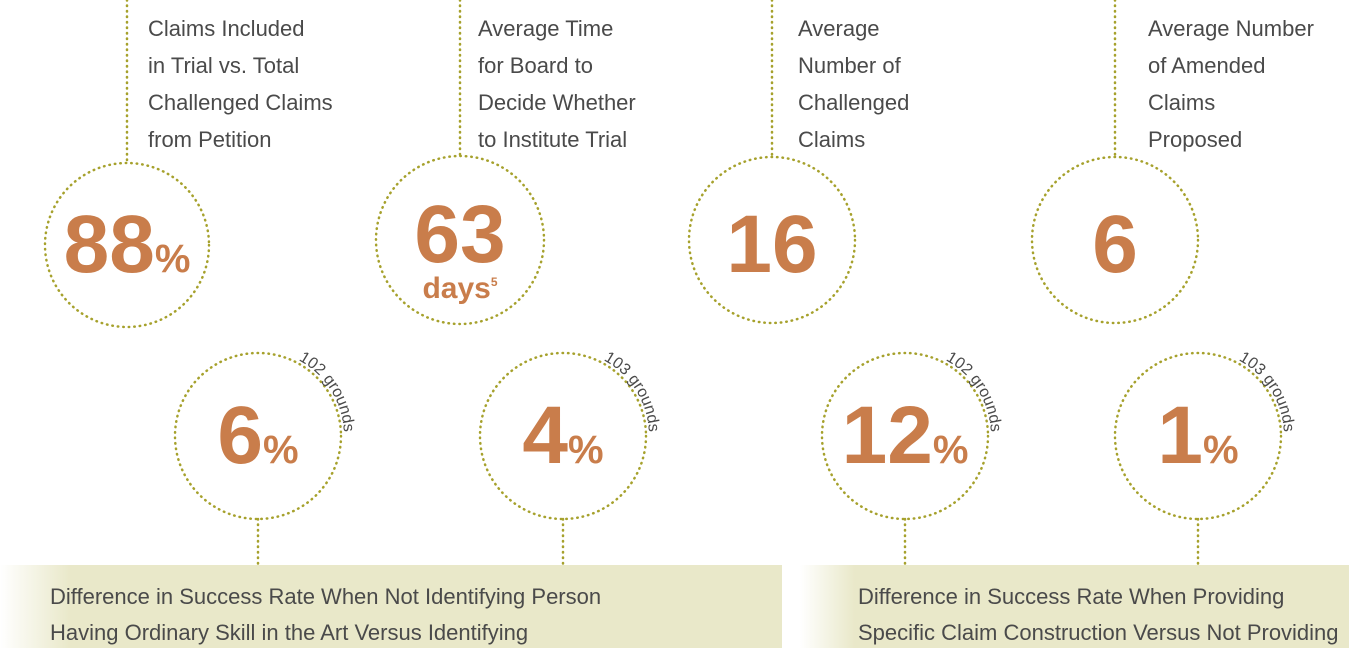  Describe the element at coordinates (552, 139) in the screenshot. I see `label: to Institute Trial` at that location.